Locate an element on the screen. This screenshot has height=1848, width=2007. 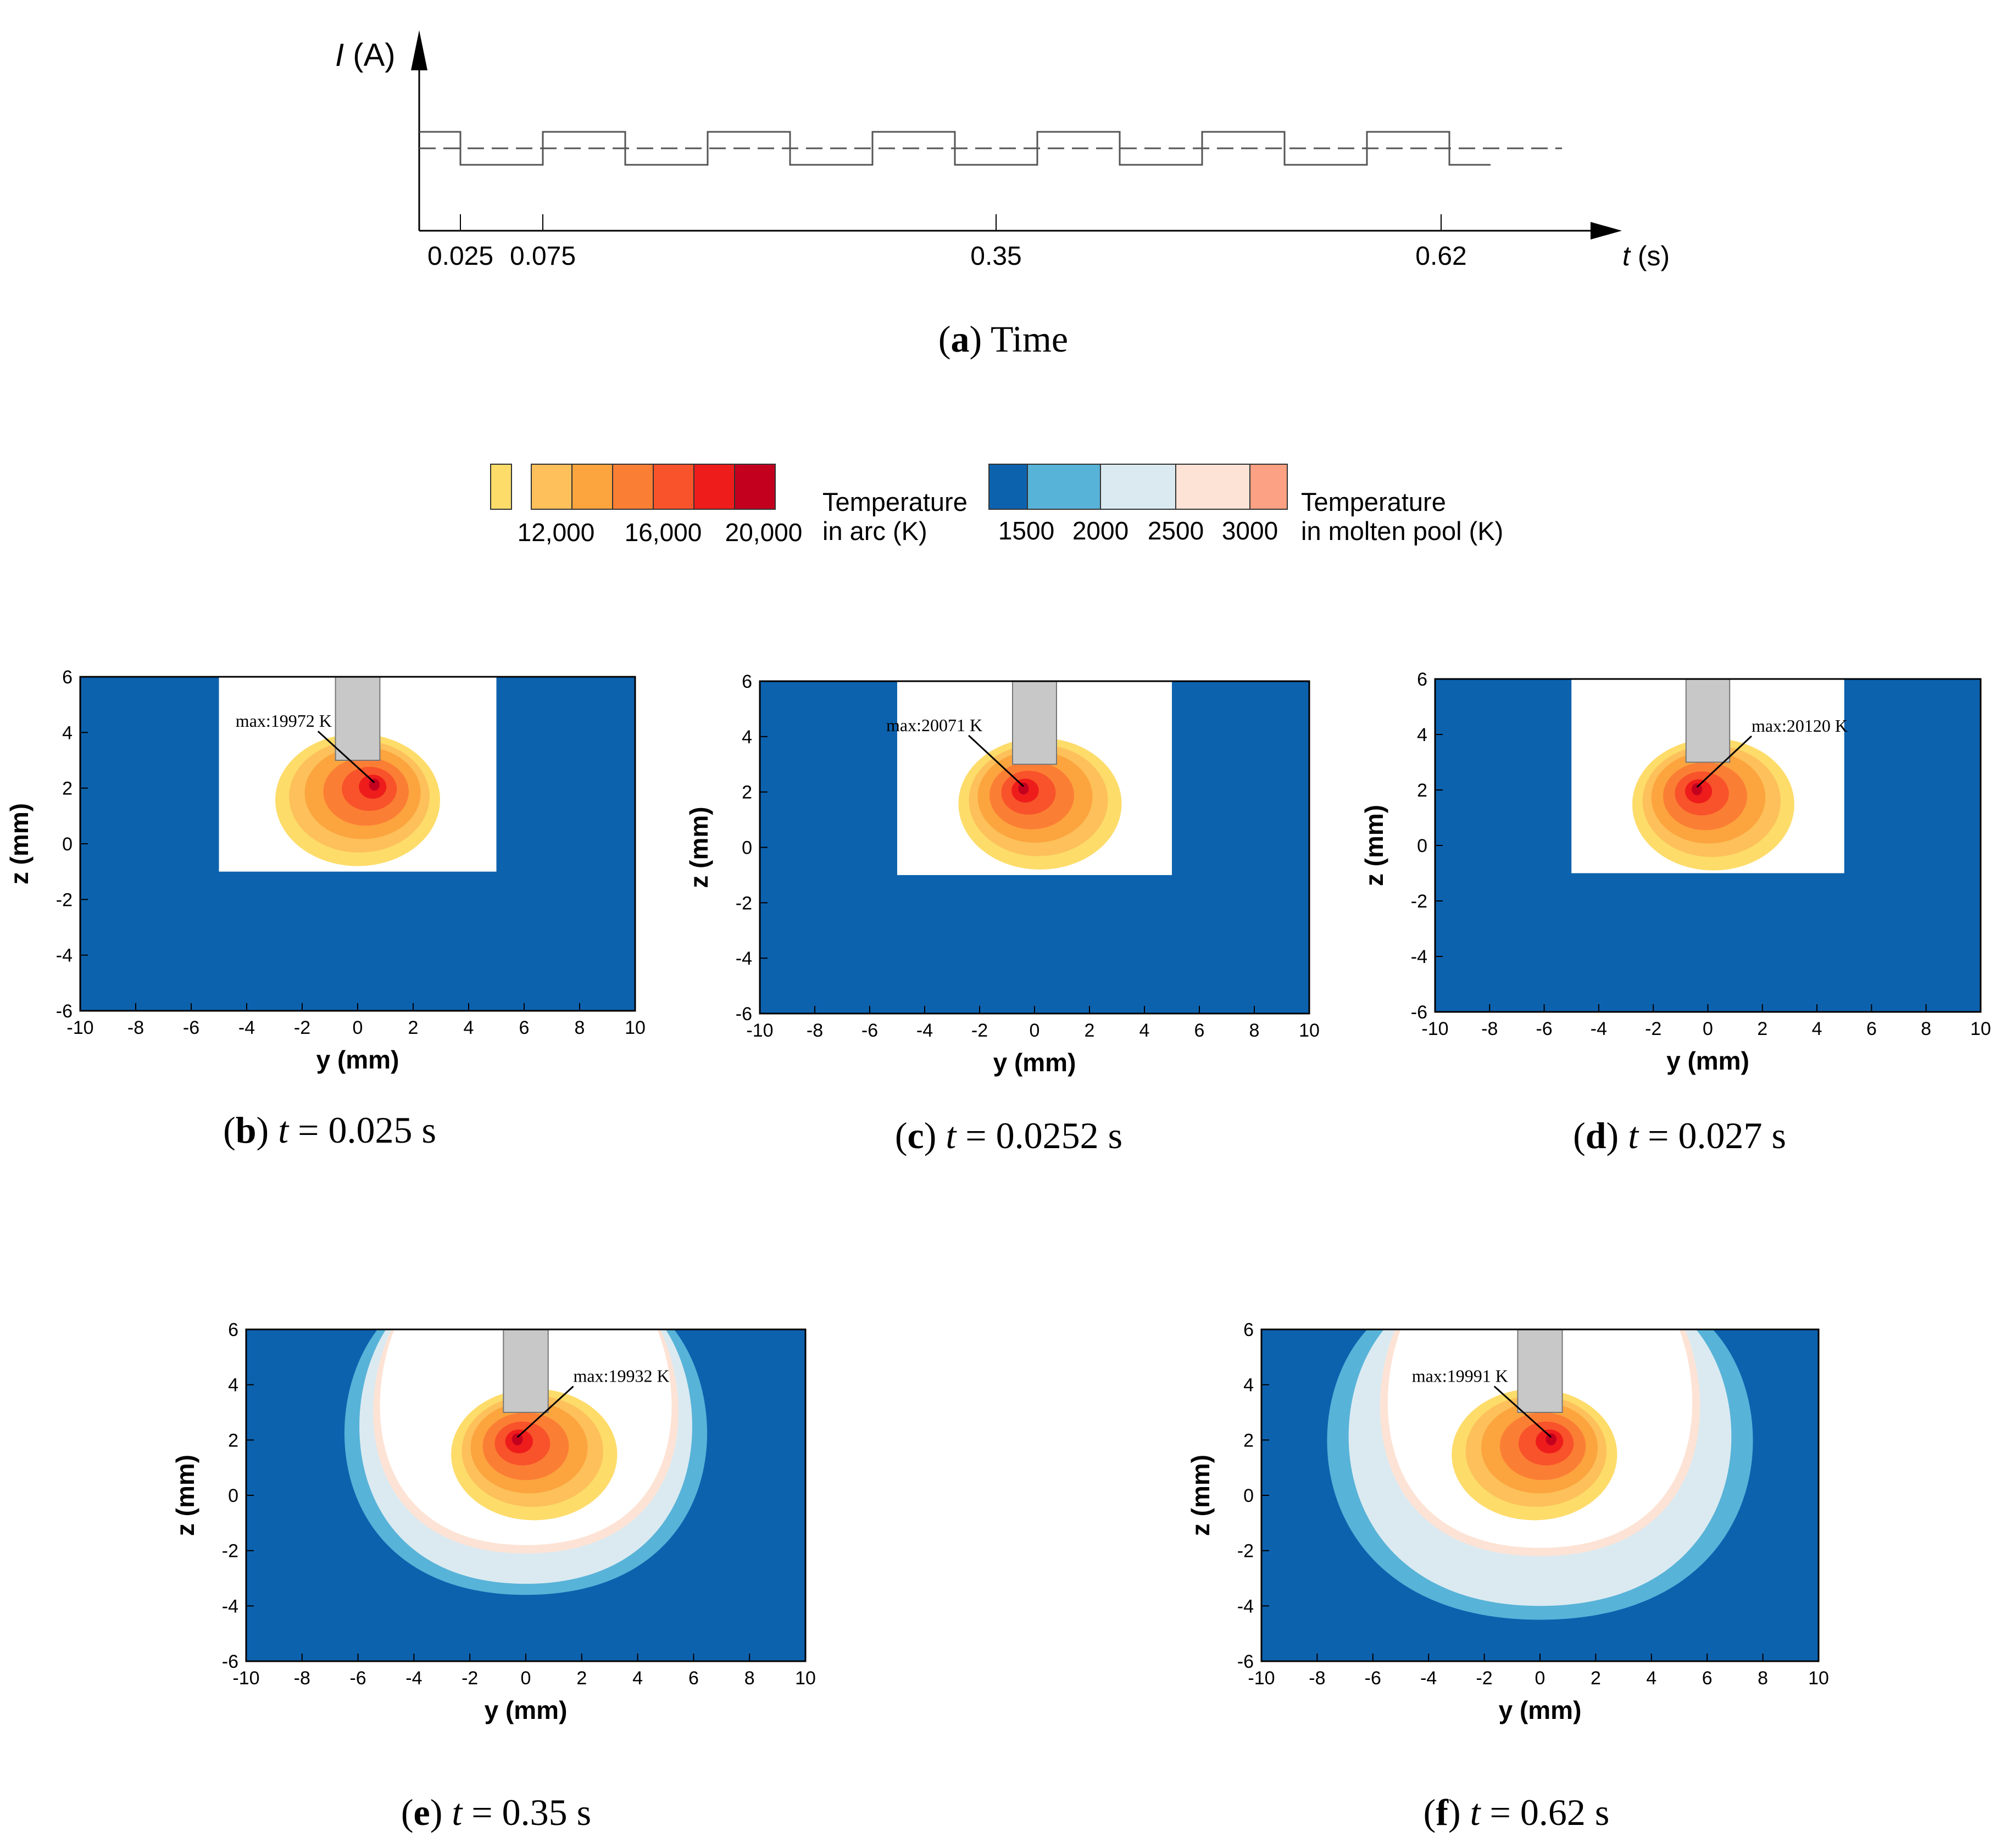
panel-caption: (d) t = 0.027 s is located at coordinates (1679, 1136).